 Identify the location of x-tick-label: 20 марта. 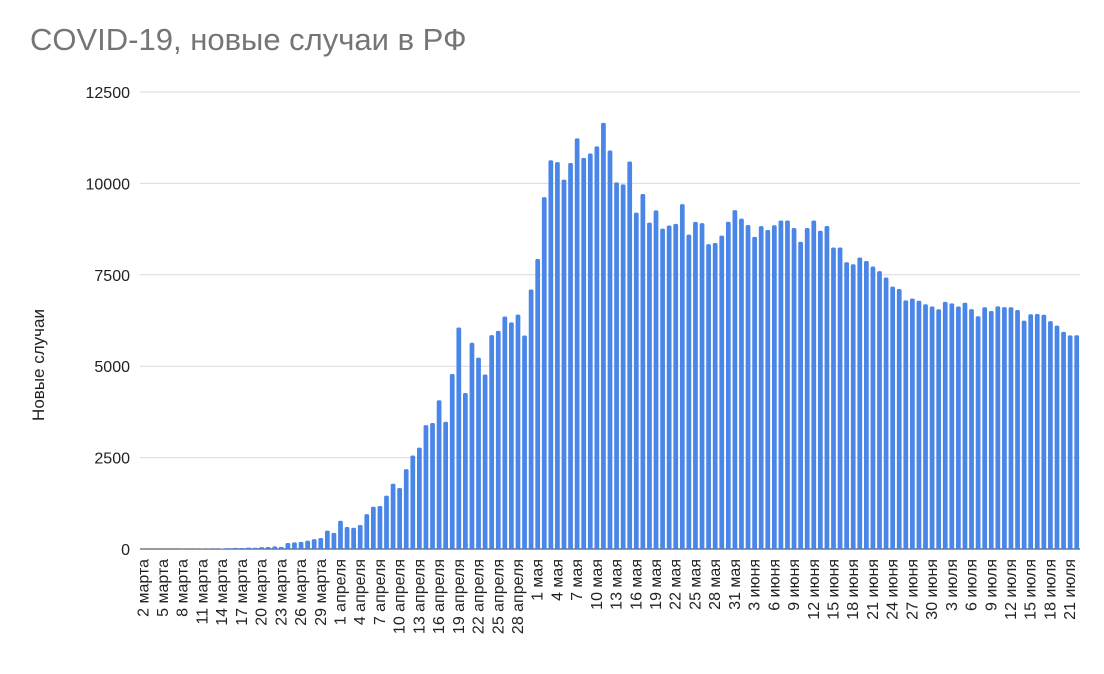
(262, 592).